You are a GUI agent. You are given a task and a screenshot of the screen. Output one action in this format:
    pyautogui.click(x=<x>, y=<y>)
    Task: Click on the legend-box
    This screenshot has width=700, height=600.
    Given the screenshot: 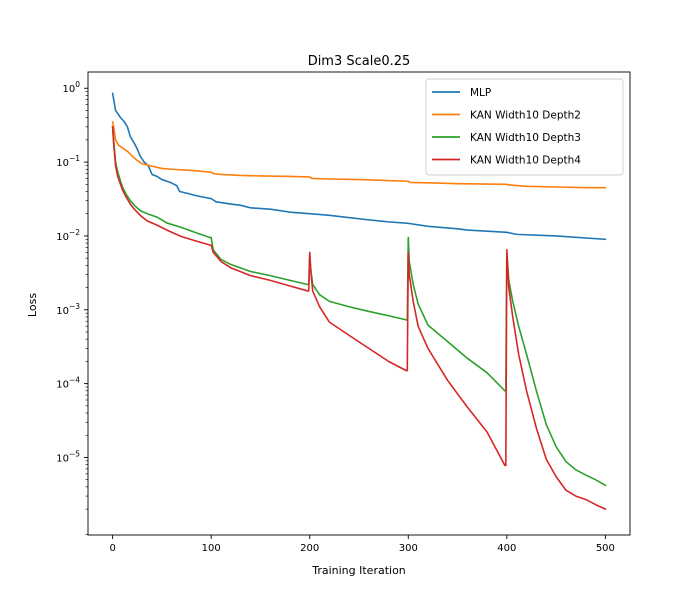 What is the action you would take?
    pyautogui.click(x=524, y=127)
    